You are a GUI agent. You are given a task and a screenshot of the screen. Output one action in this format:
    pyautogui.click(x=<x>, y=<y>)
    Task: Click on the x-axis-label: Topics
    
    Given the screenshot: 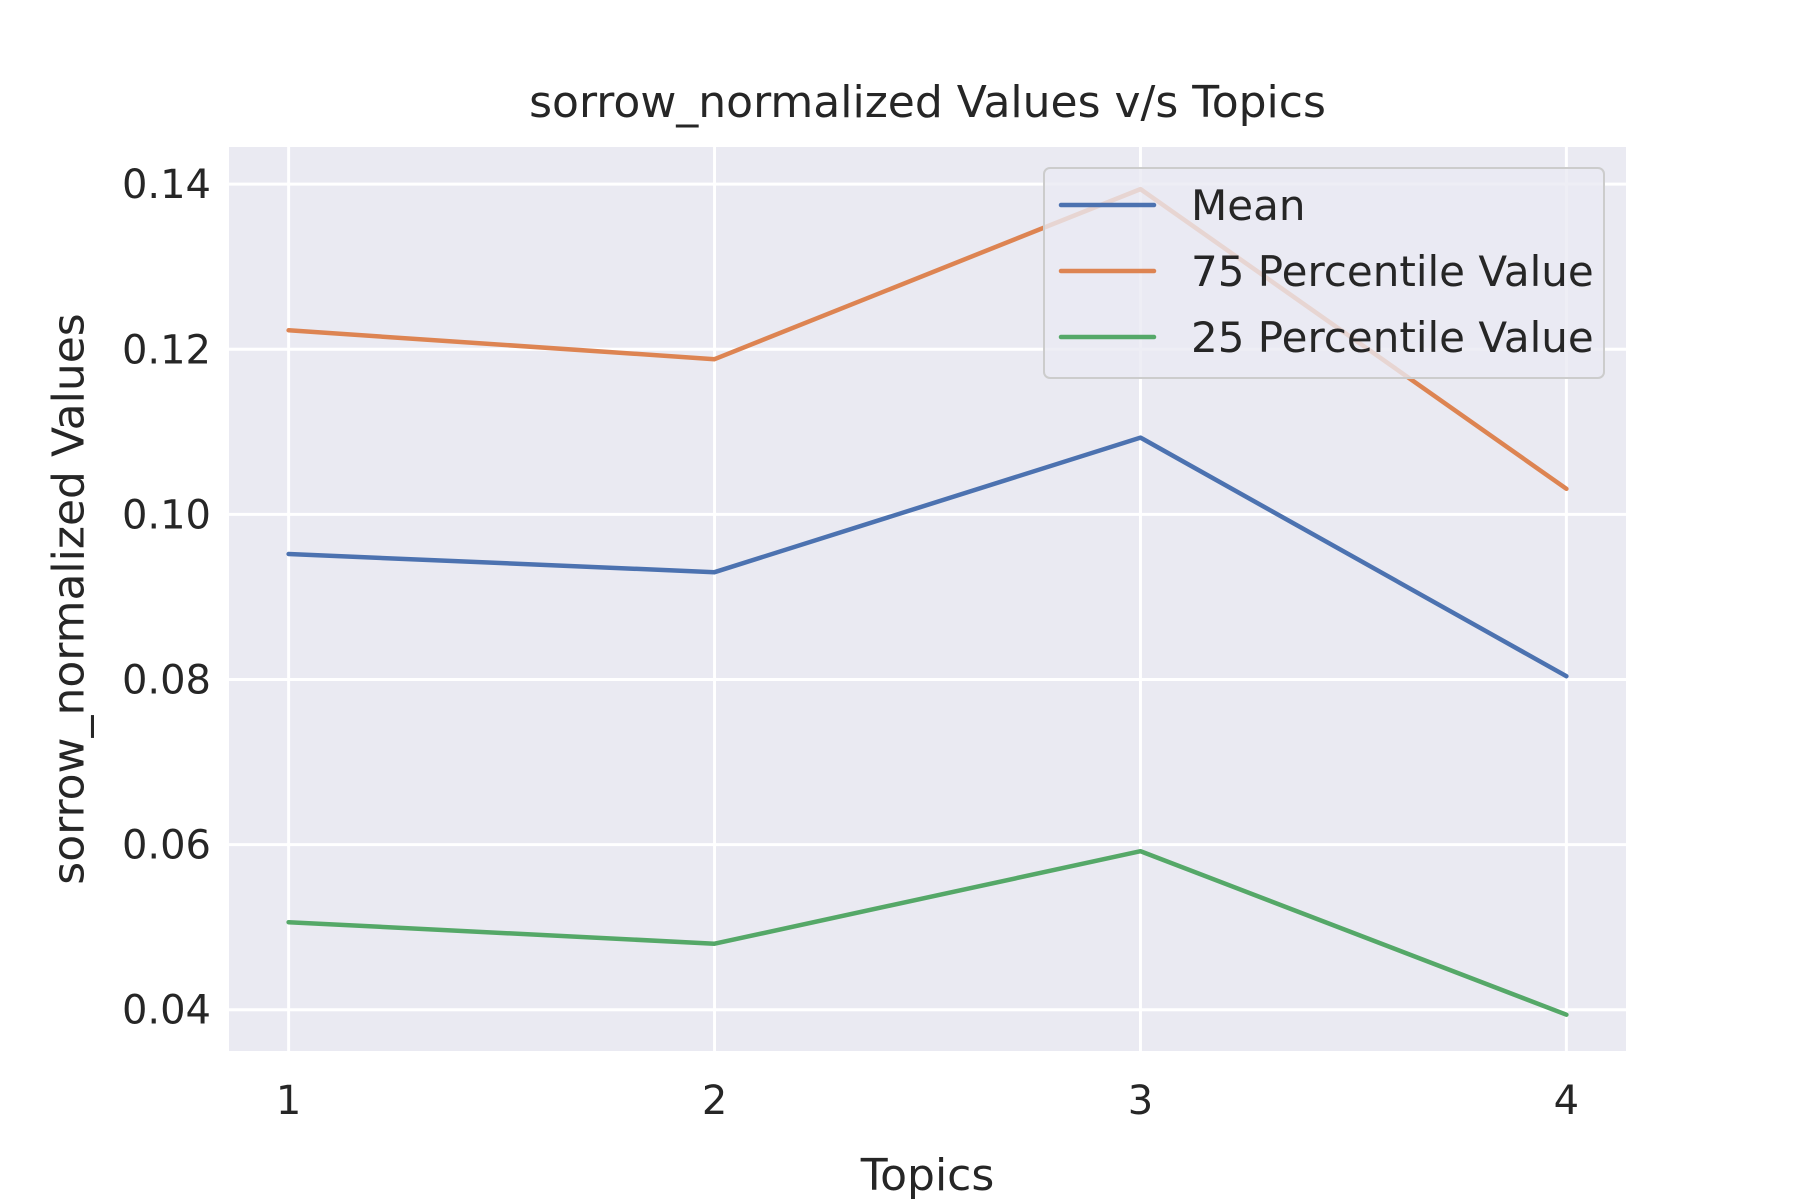 What is the action you would take?
    pyautogui.click(x=927, y=1175)
    